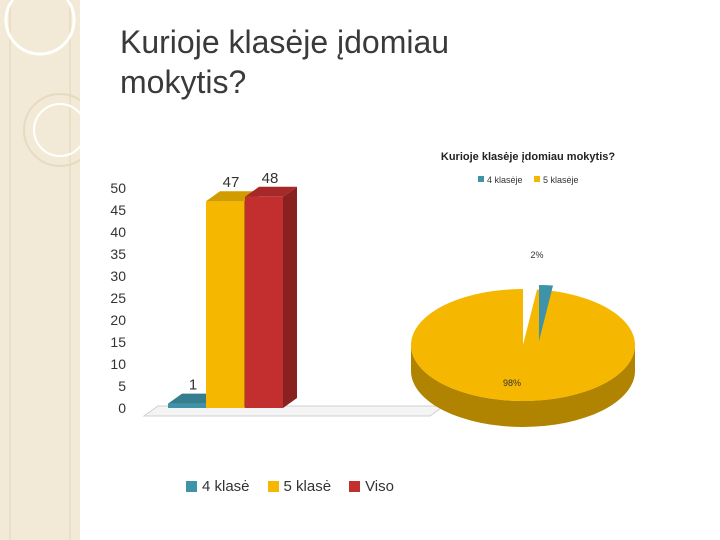  What do you see at coordinates (290, 297) in the screenshot?
I see `bar-side` at bounding box center [290, 297].